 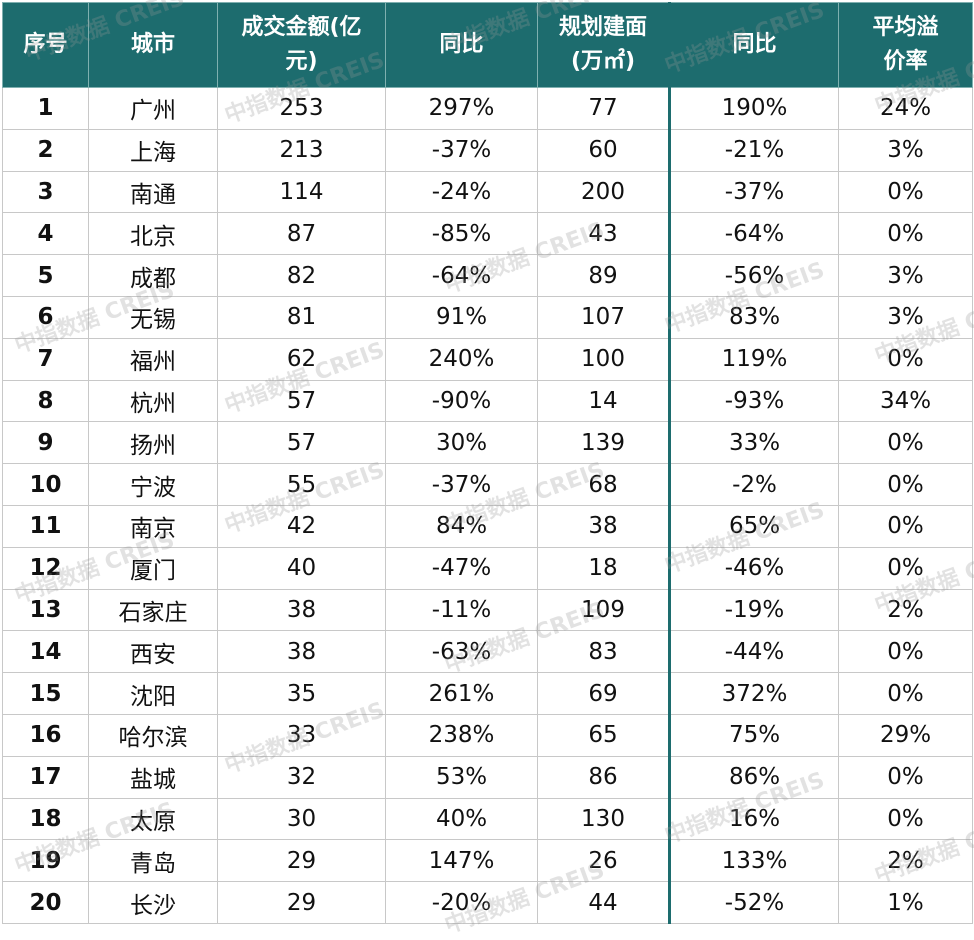 What do you see at coordinates (461, 861) in the screenshot?
I see `table-cell: 147%` at bounding box center [461, 861].